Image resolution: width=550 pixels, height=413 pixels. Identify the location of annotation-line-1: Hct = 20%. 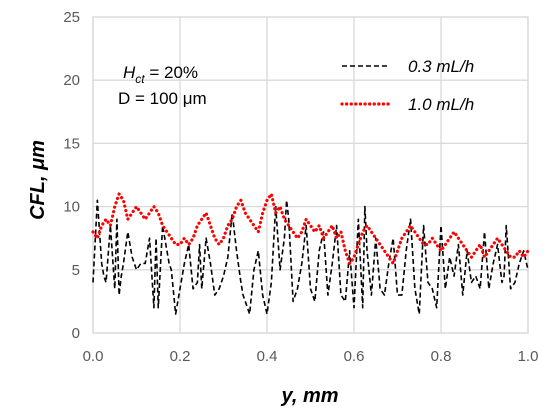
(160, 74).